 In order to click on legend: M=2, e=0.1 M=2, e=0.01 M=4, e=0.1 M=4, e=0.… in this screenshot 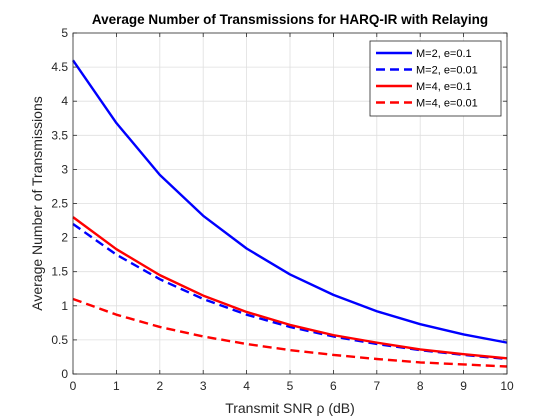, I will do `click(435, 78)`.